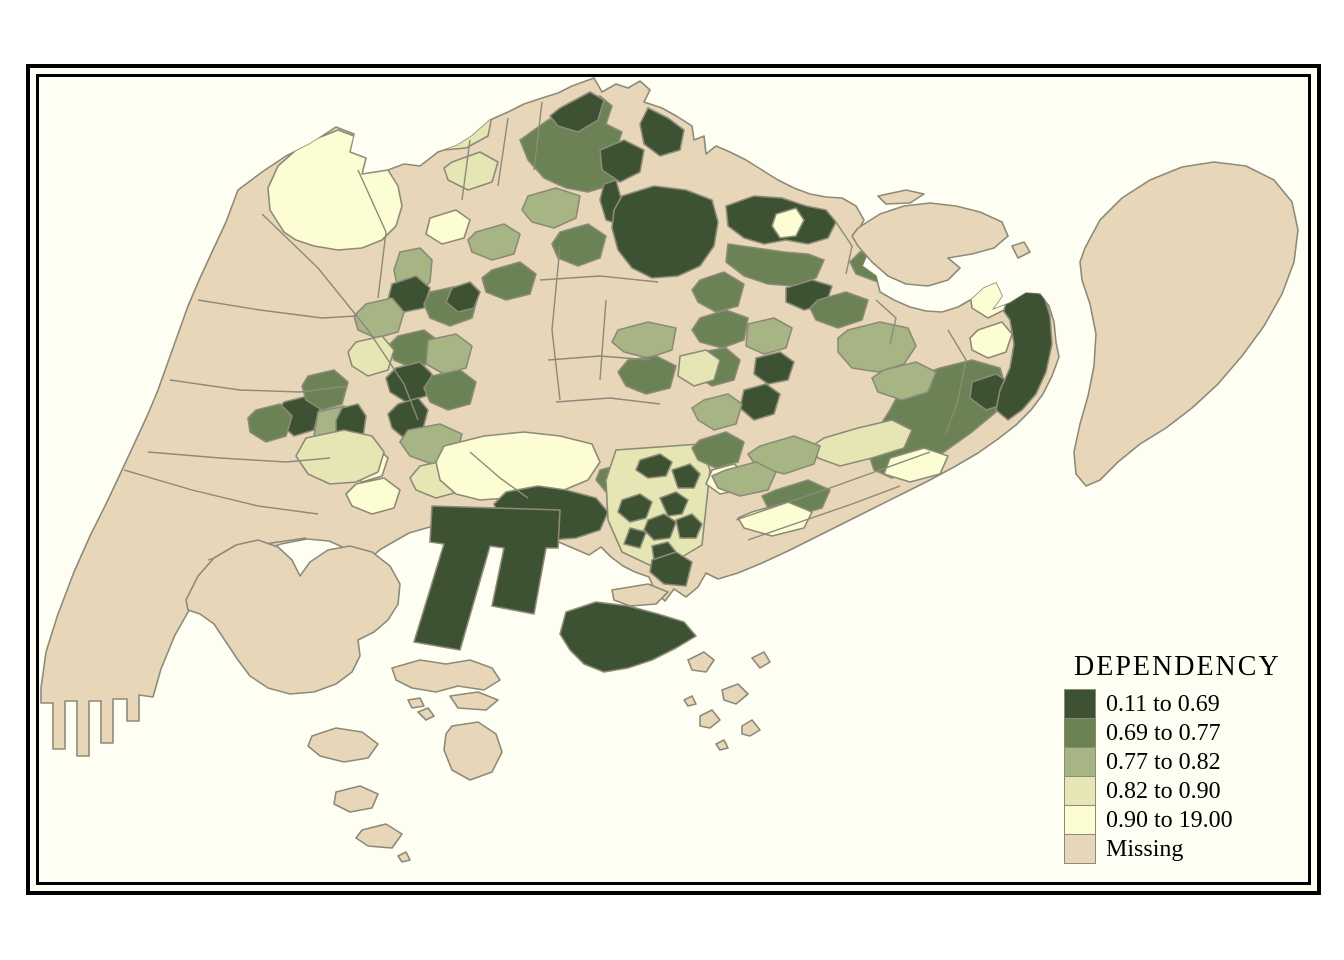 The height and width of the screenshot is (960, 1344). Describe the element at coordinates (722, 745) in the screenshot. I see `island-jong` at that location.